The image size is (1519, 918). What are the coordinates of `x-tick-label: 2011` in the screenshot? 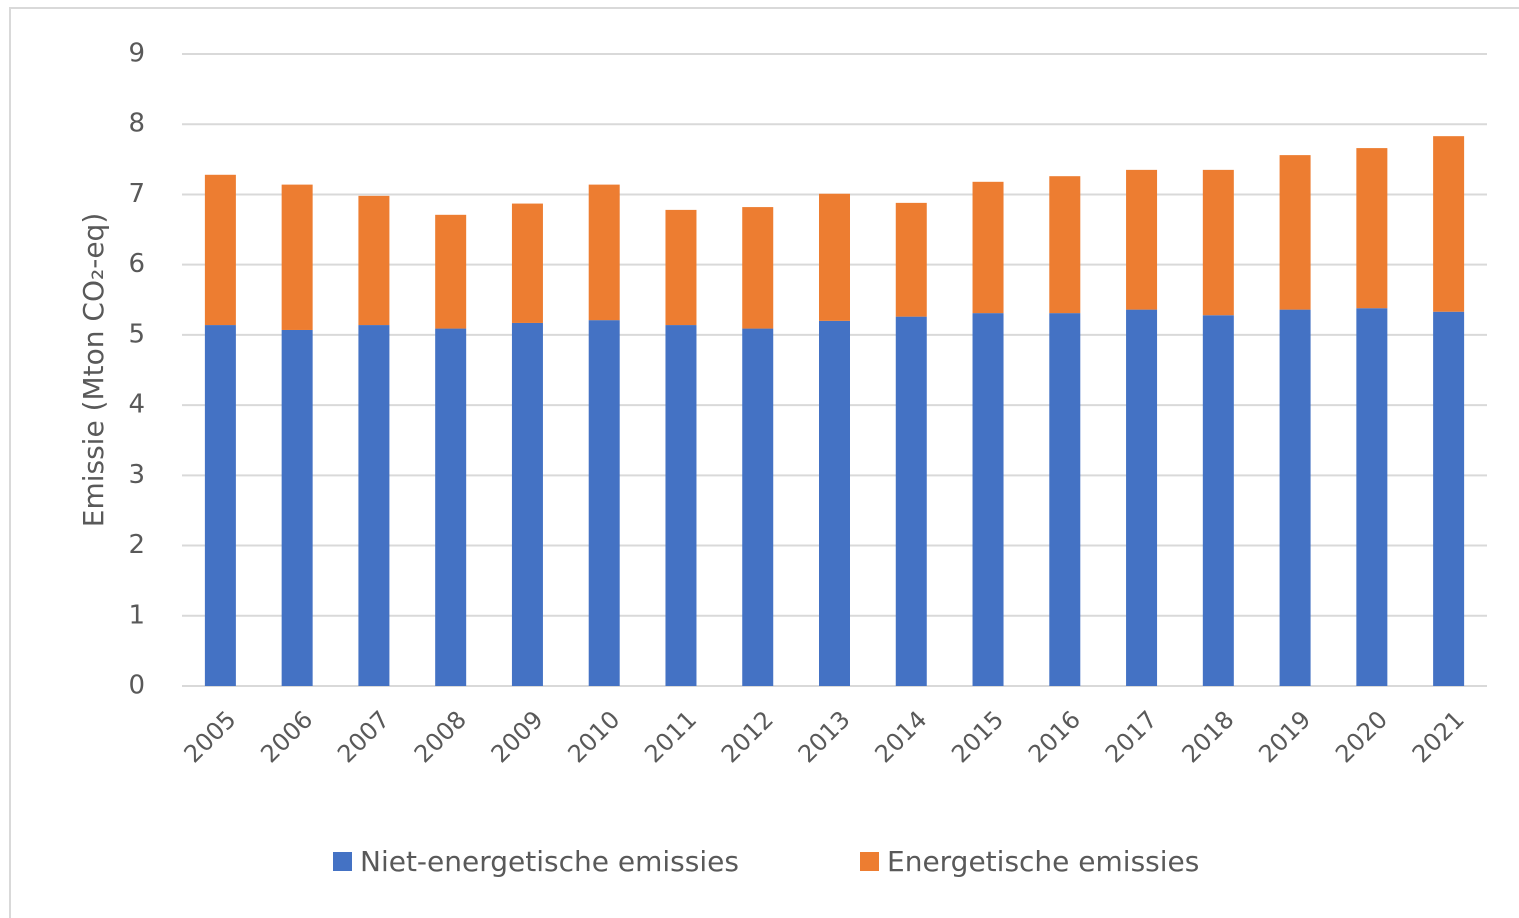 It's located at (670, 736).